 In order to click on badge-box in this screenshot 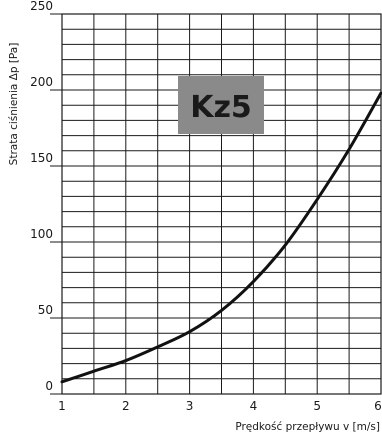, I will do `click(221, 105)`.